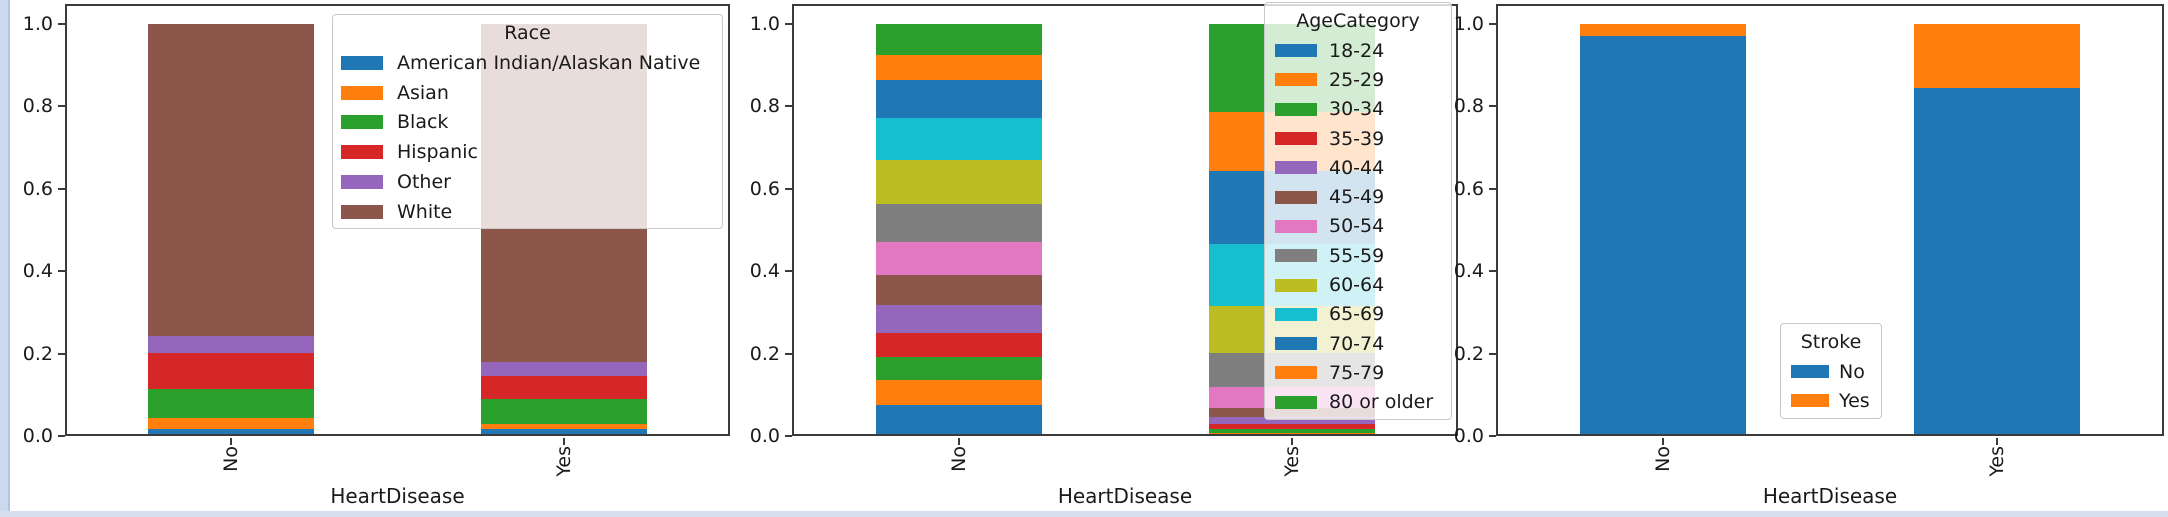 The width and height of the screenshot is (2168, 517). Describe the element at coordinates (527, 63) in the screenshot. I see `legend-entry: American Indian/Alaskan Native` at that location.